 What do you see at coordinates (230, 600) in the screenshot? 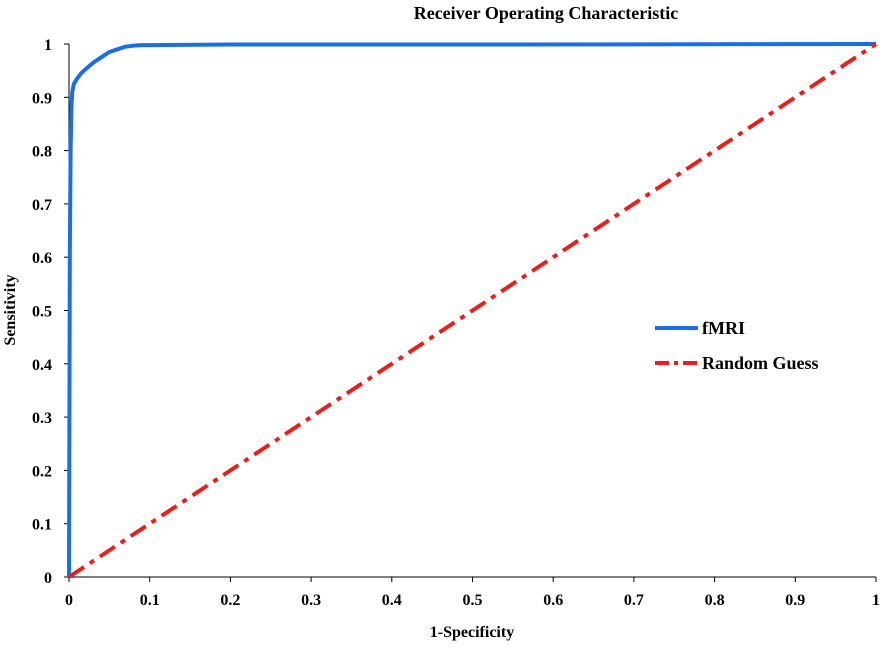
I see `x-tick-label: 0.2` at bounding box center [230, 600].